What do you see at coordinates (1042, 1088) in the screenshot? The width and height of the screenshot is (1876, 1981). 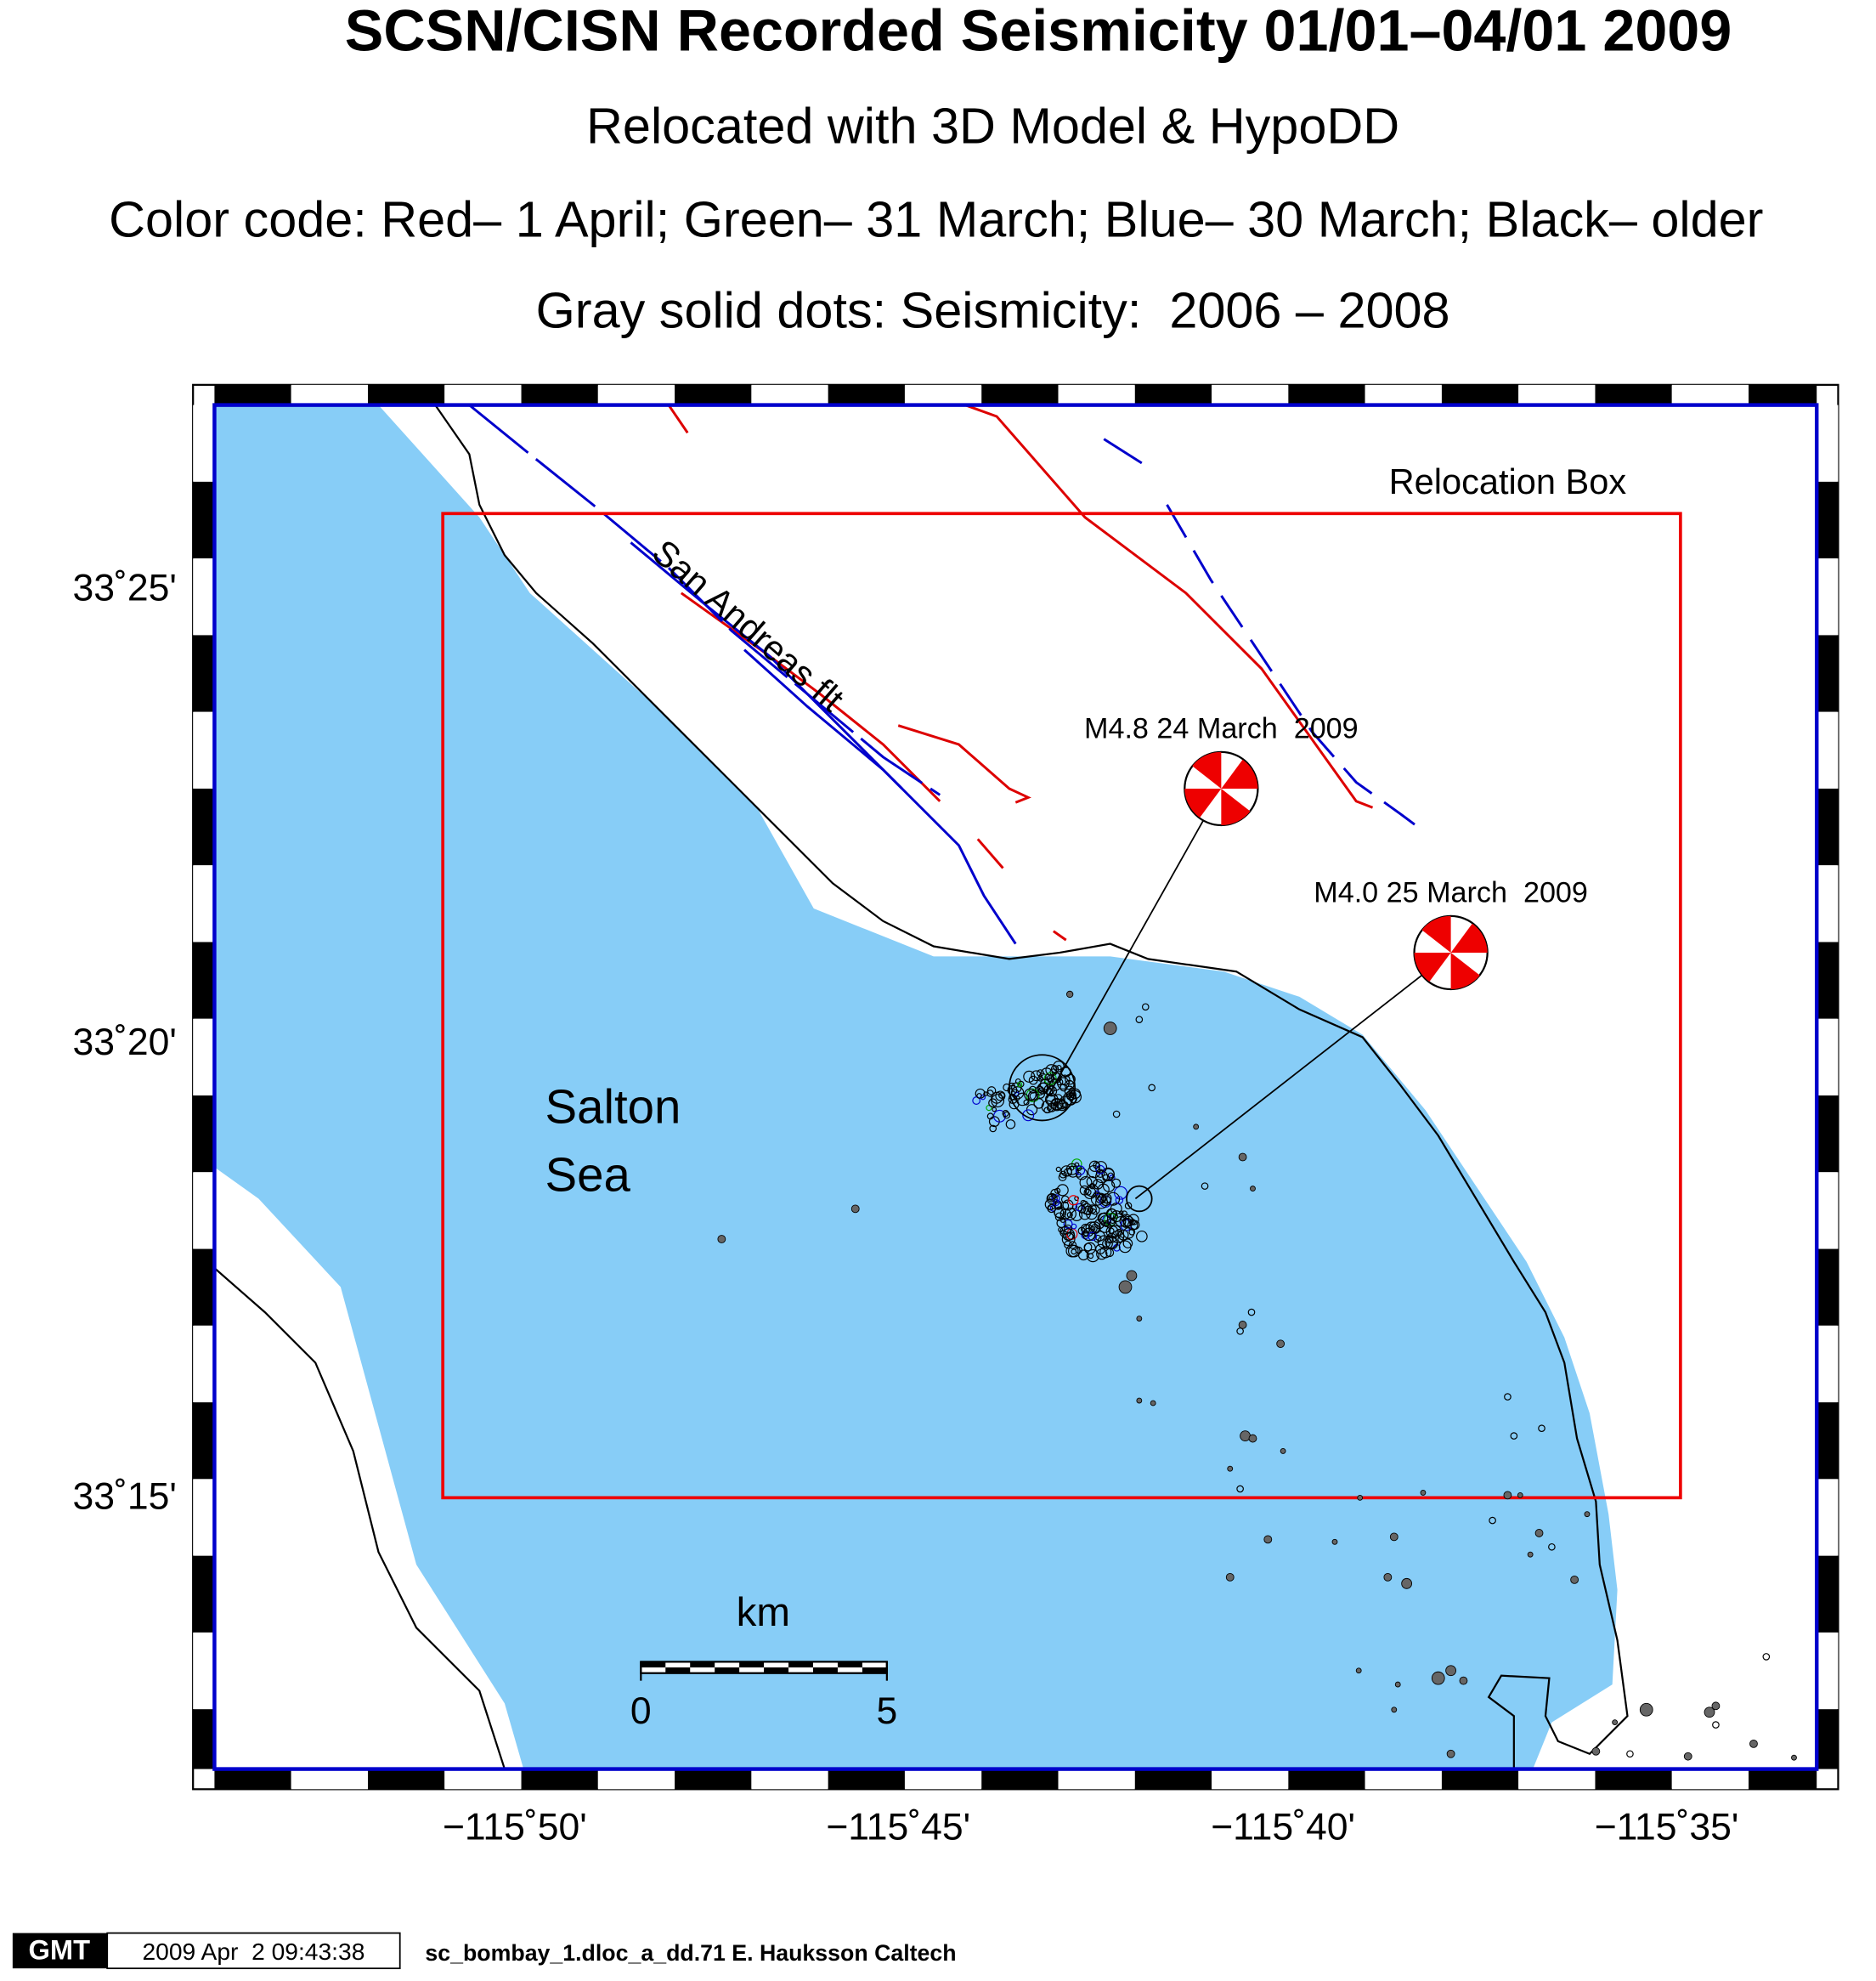 I see `event-circle` at bounding box center [1042, 1088].